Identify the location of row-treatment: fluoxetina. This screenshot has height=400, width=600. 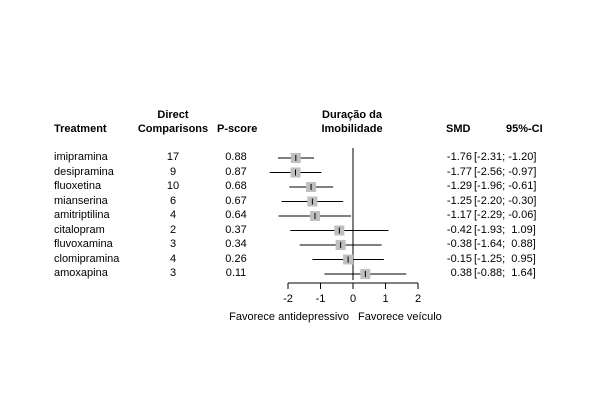
(78, 186).